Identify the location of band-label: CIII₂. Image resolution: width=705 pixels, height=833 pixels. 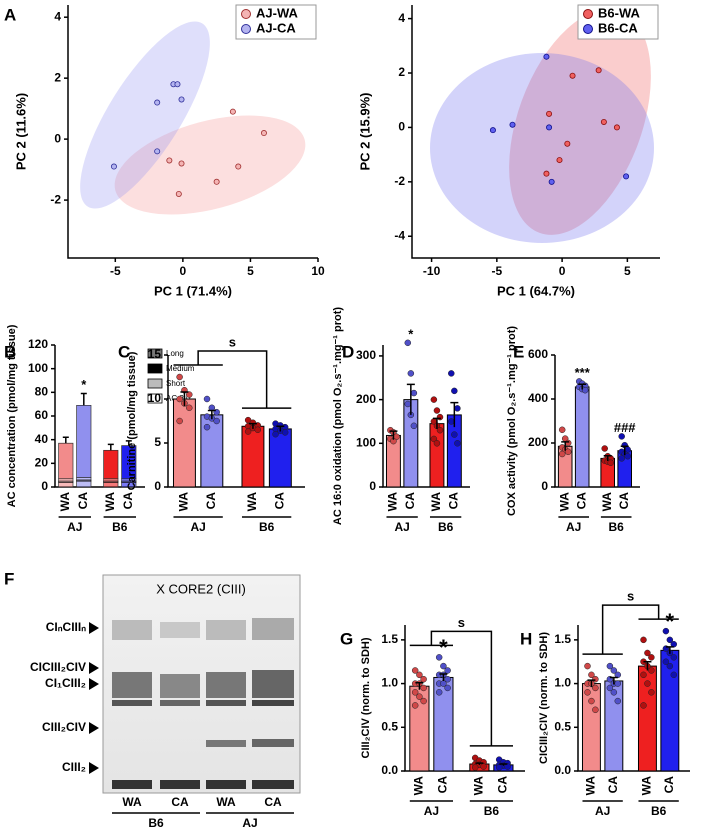
(74, 767).